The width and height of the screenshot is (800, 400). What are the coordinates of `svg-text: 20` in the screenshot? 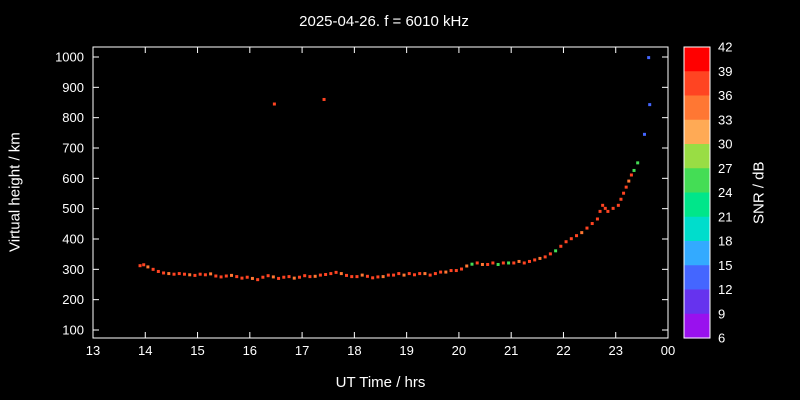 It's located at (459, 350).